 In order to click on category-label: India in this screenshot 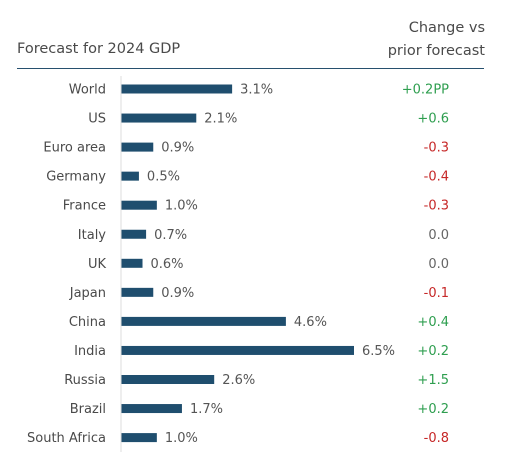, I will do `click(90, 351)`.